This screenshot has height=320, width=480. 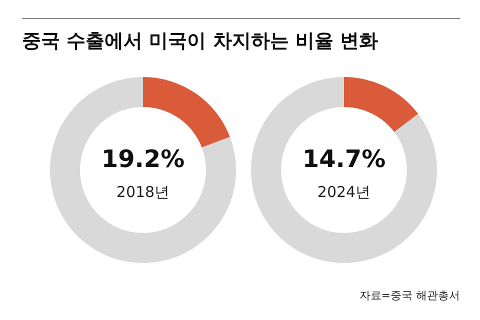 What do you see at coordinates (344, 159) in the screenshot?
I see `data-label: 14.7%` at bounding box center [344, 159].